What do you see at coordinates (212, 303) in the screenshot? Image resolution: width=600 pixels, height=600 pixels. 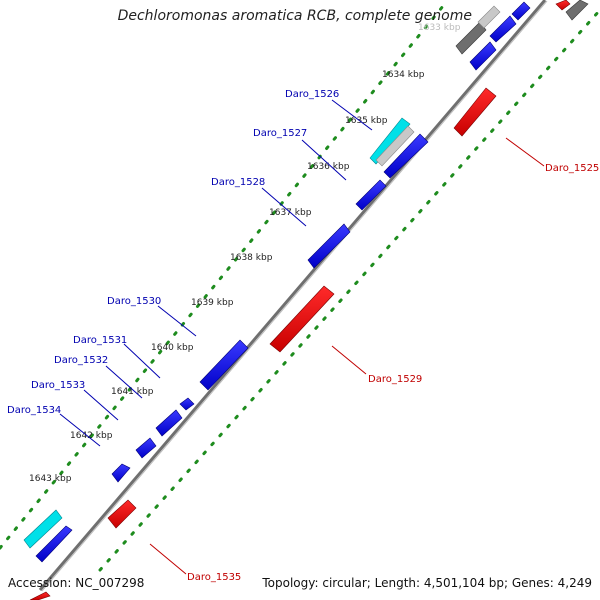 I see `kbp-tick: 1639 kbp` at bounding box center [212, 303].